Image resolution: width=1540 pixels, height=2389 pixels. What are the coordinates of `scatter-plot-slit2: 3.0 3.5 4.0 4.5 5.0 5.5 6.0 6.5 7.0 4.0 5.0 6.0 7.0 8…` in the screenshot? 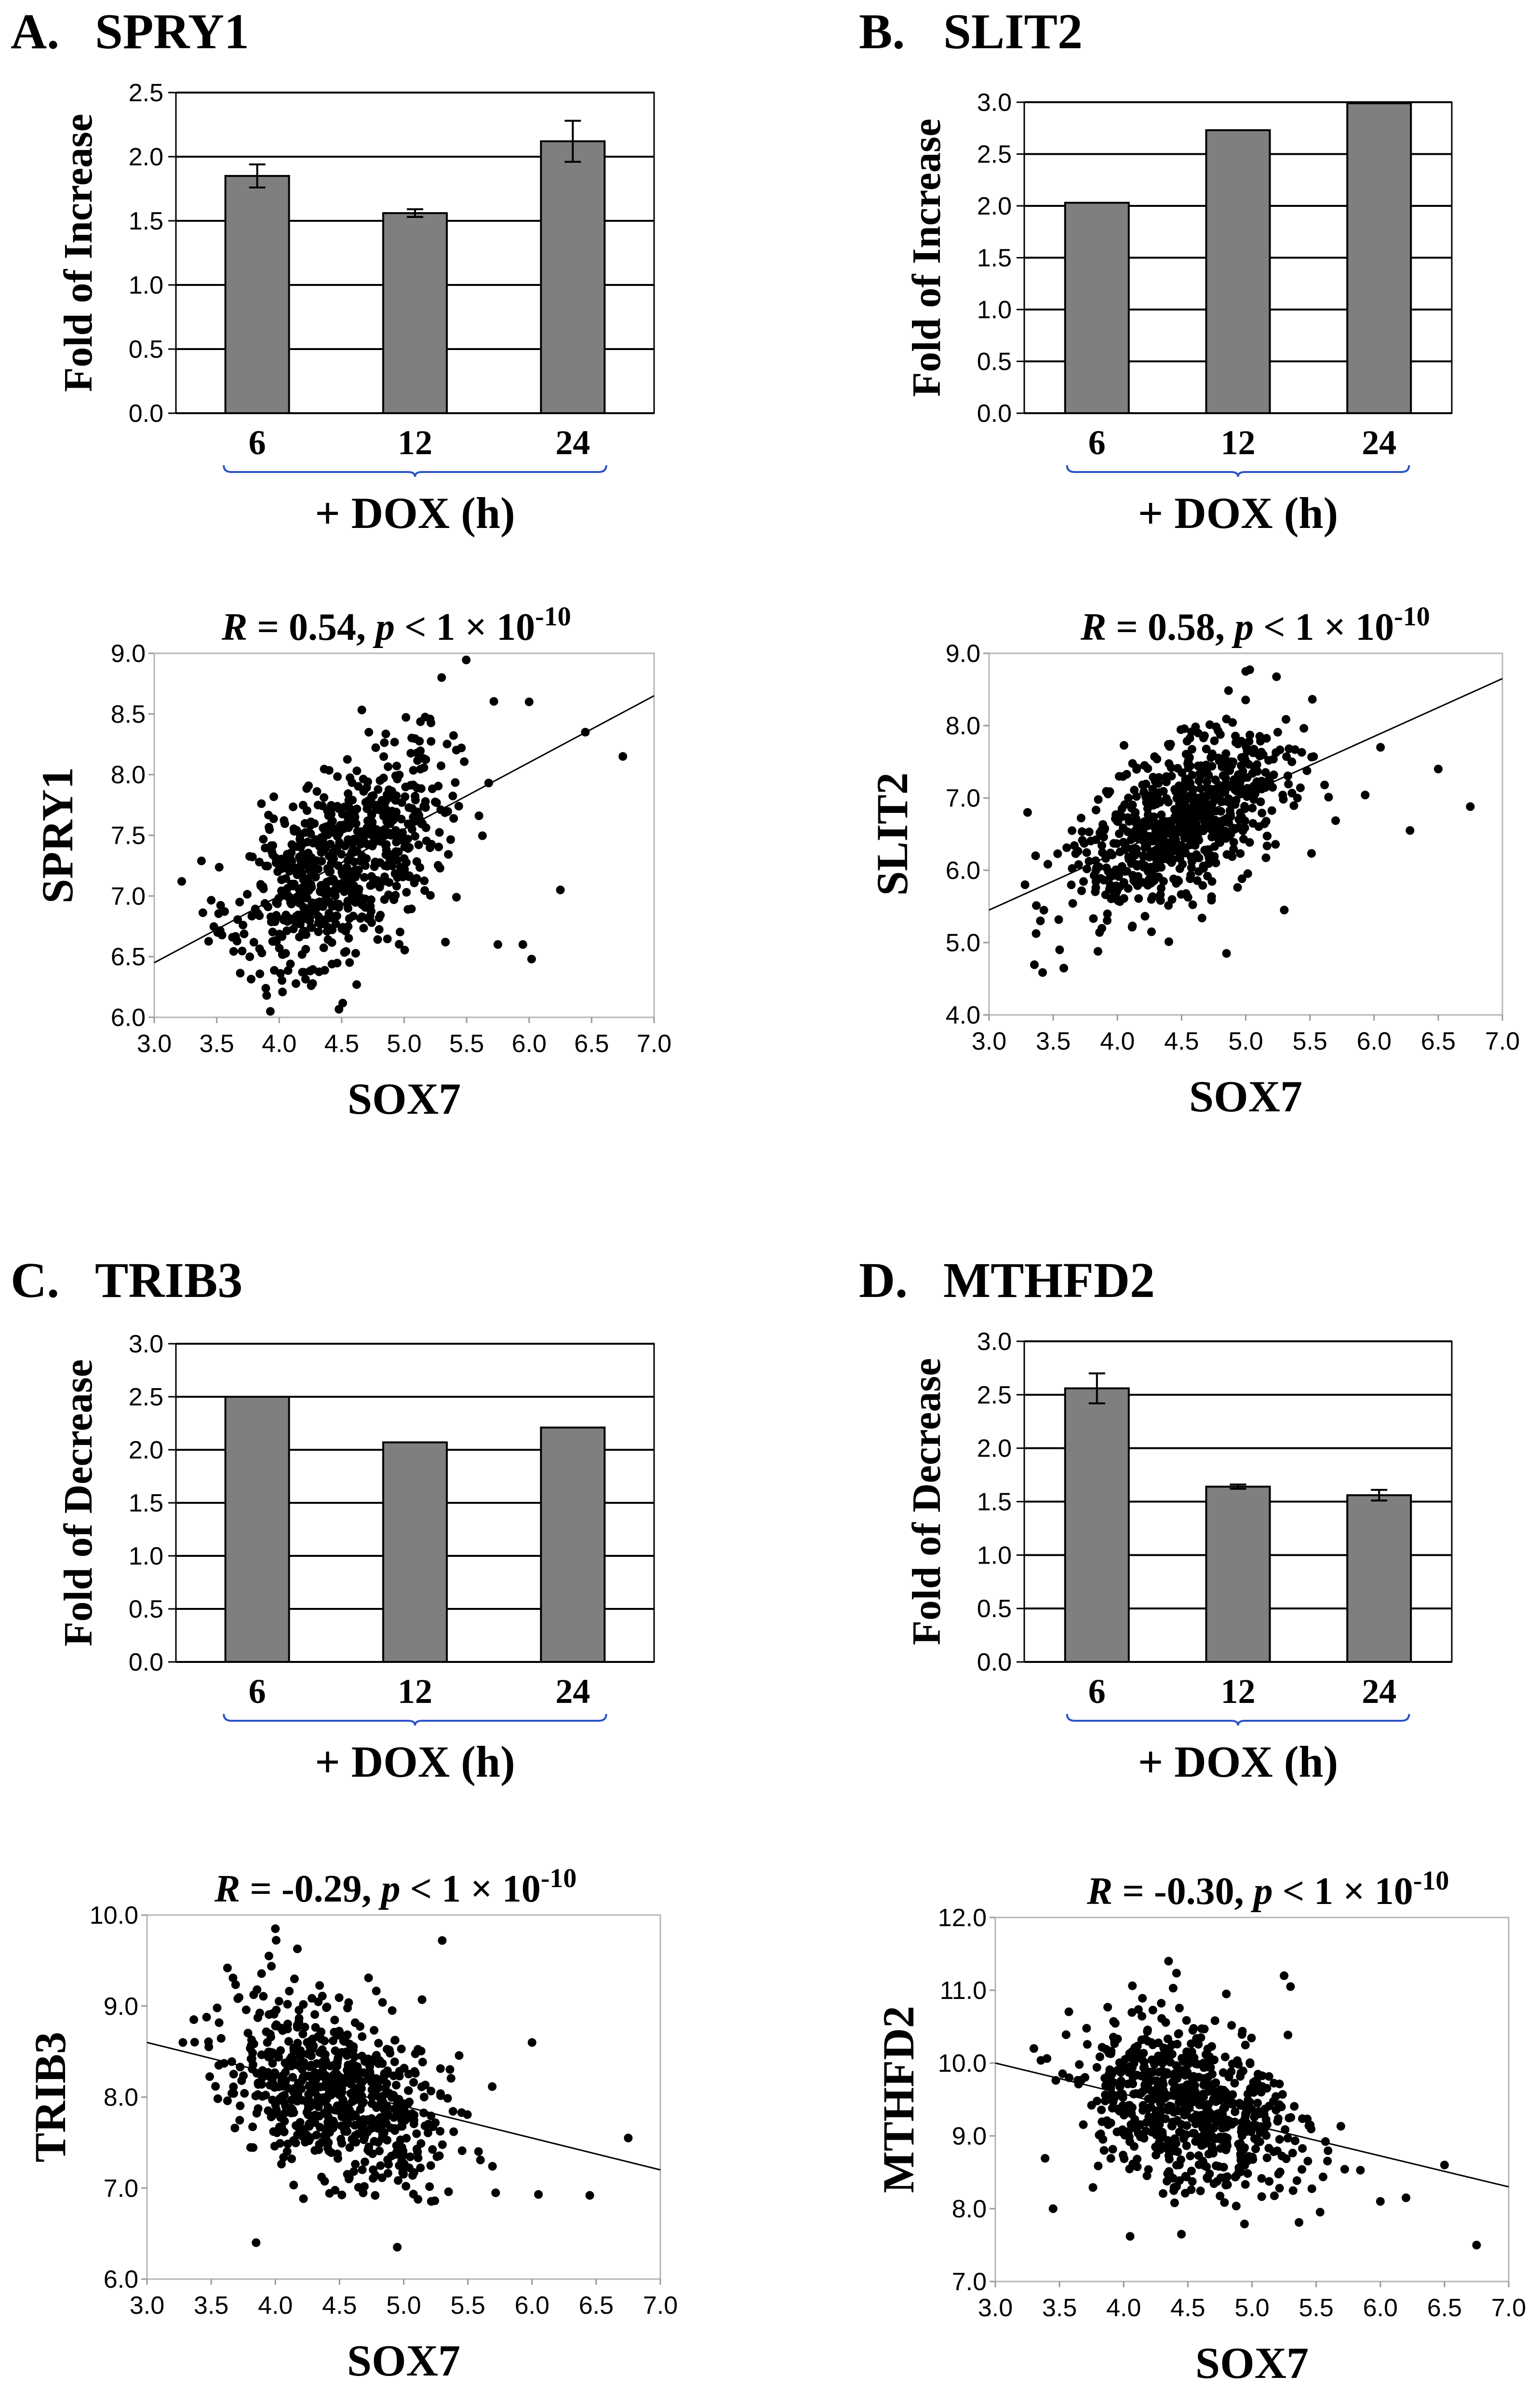 It's located at (1194, 861).